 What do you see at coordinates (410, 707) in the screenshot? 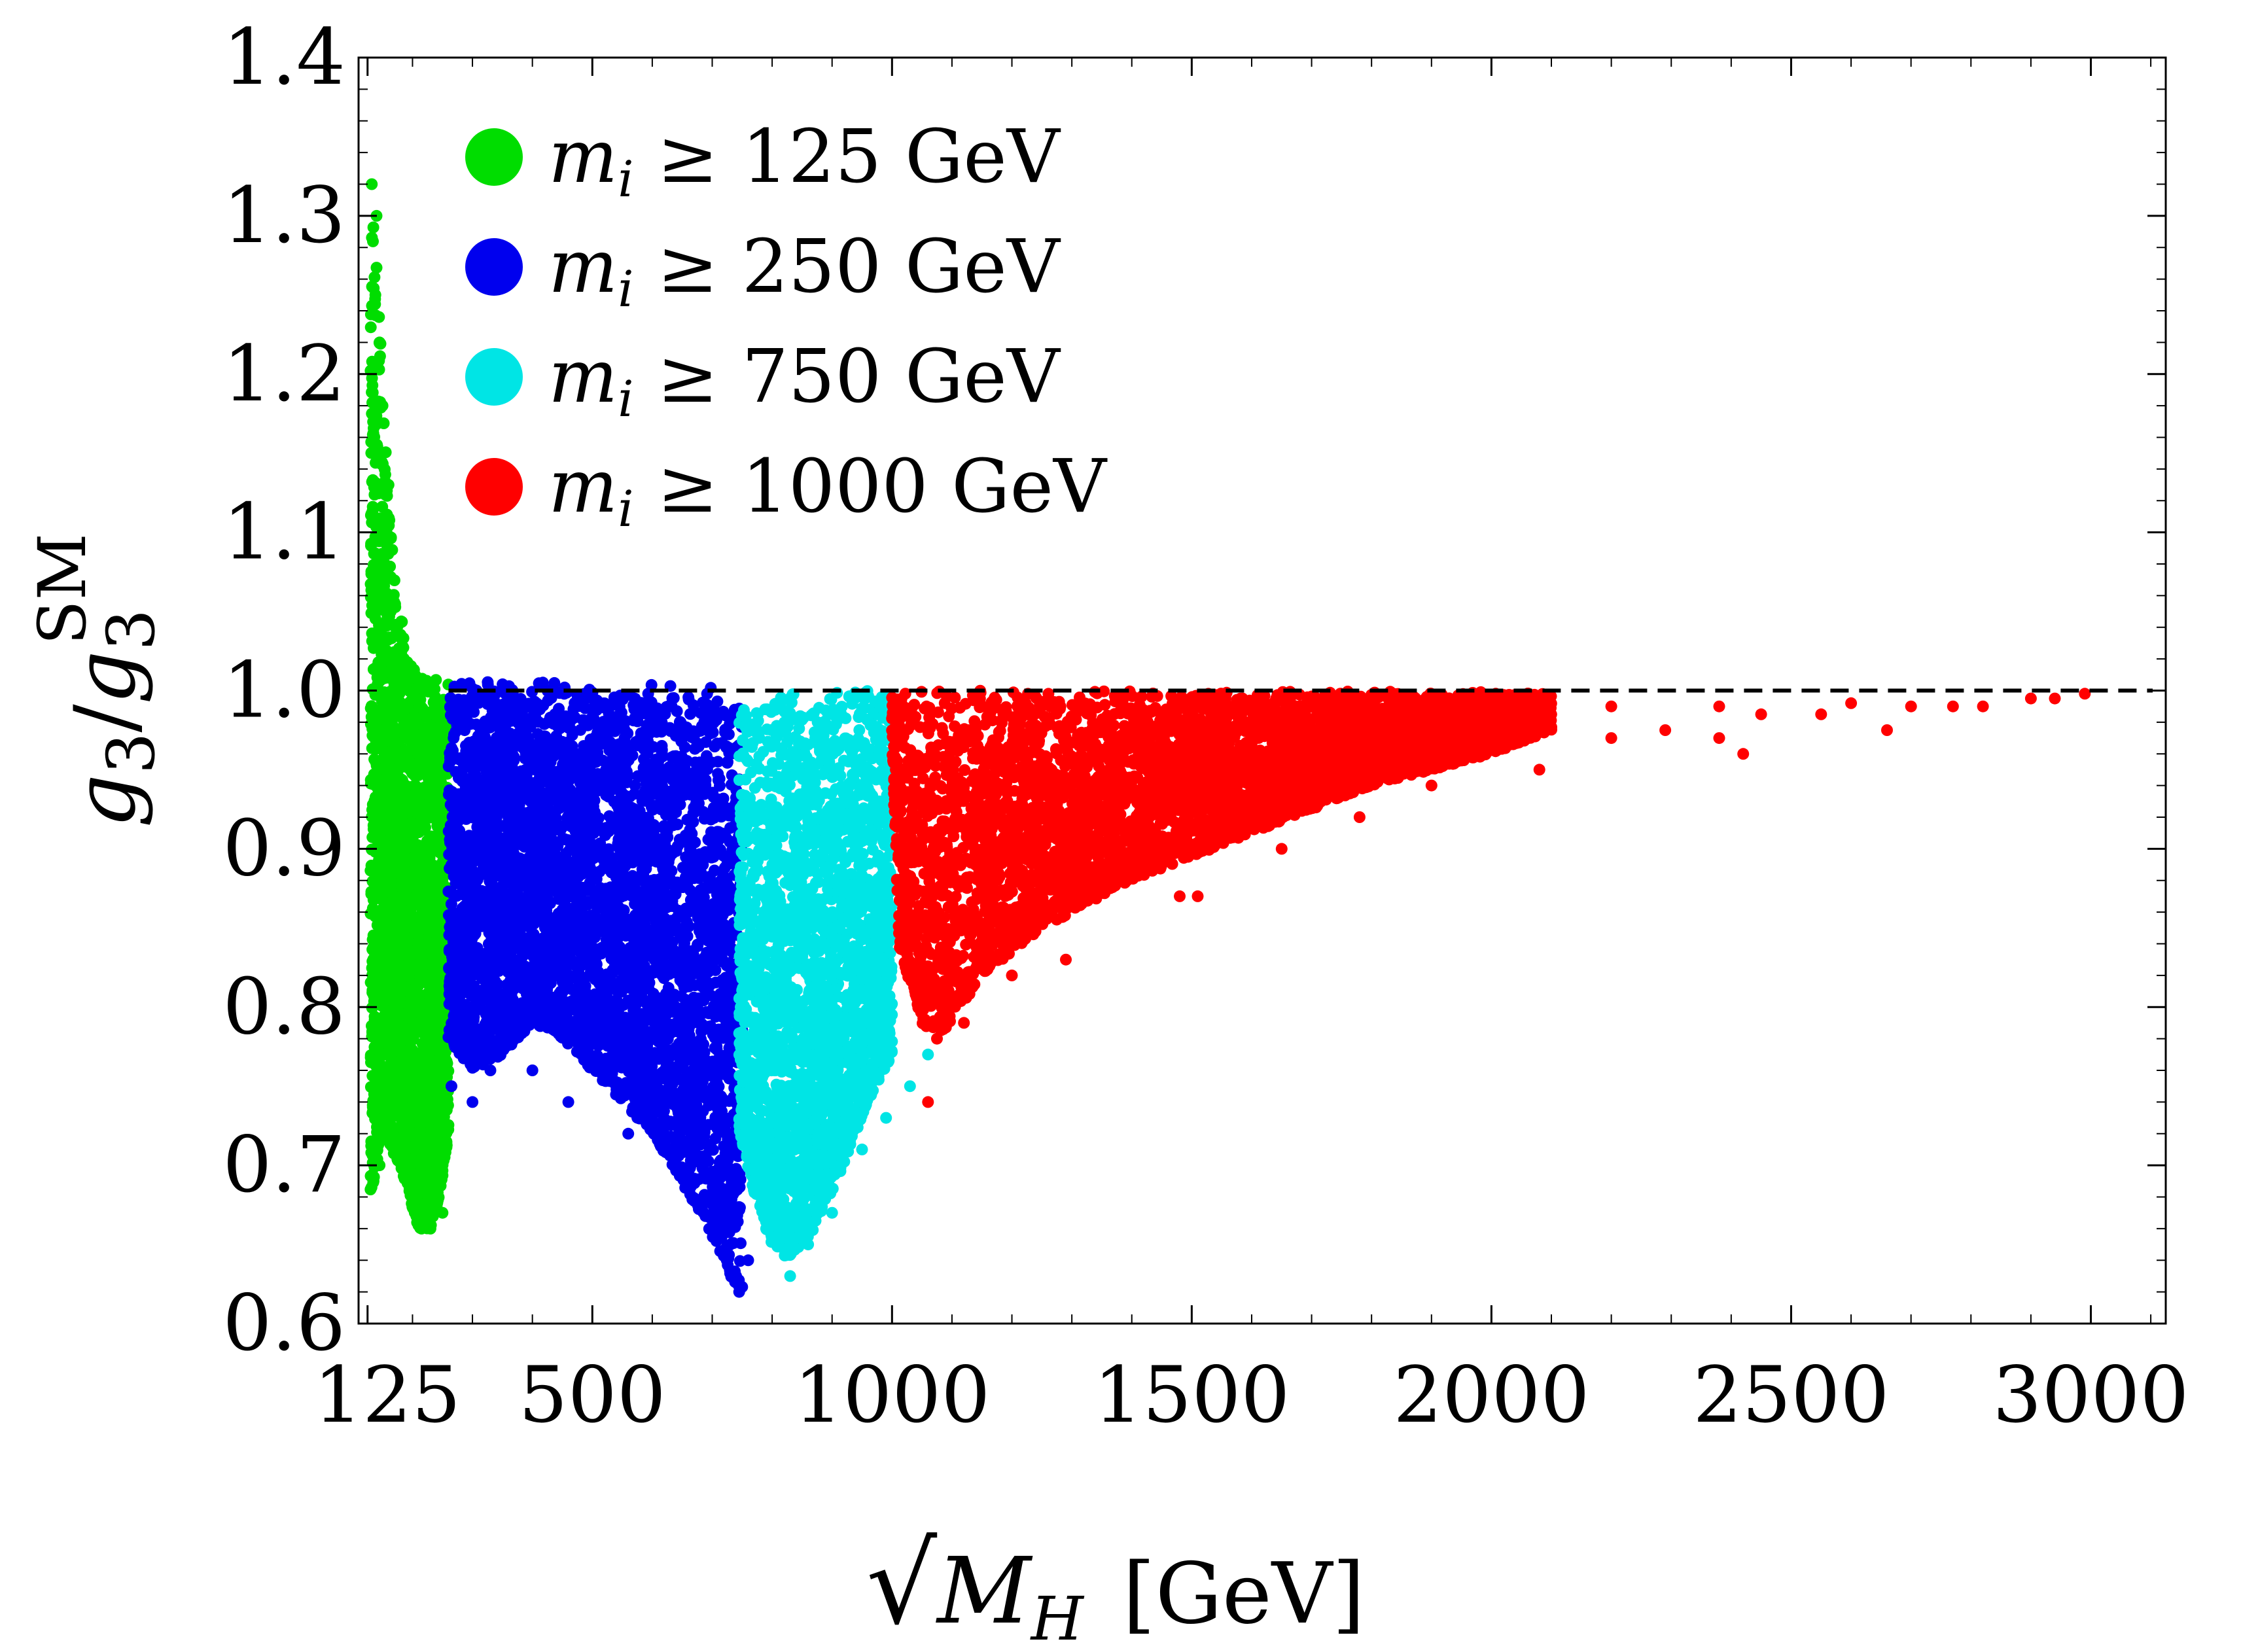
I see `series-1-points` at bounding box center [410, 707].